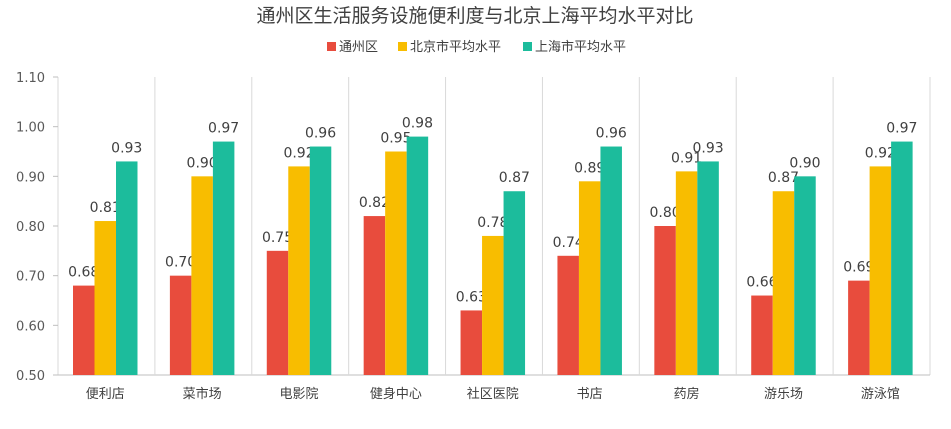 The width and height of the screenshot is (951, 429). What do you see at coordinates (474, 16) in the screenshot?
I see `chart-title: 通州区生活服务设施便利度与北京上海平均水平对比` at bounding box center [474, 16].